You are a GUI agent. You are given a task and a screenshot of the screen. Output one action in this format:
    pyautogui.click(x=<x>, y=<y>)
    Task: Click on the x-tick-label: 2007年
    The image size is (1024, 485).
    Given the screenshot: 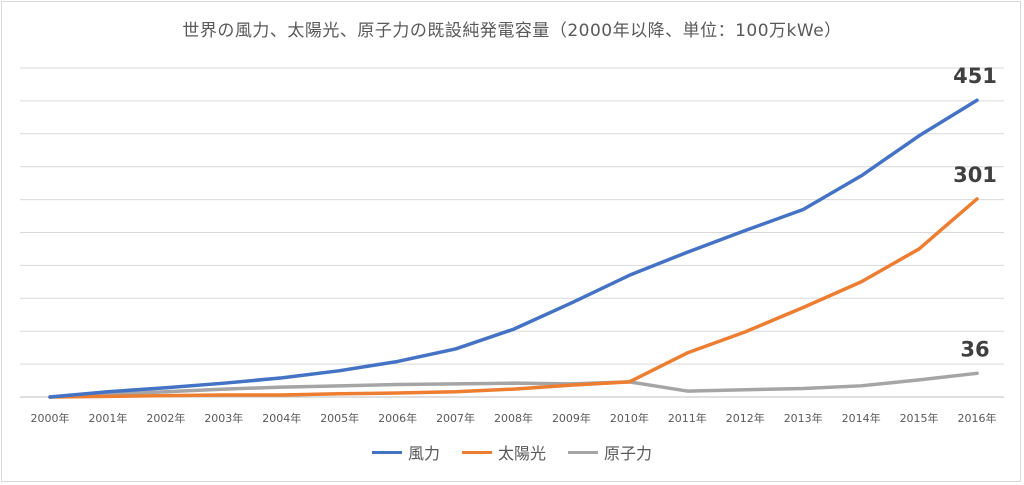 What is the action you would take?
    pyautogui.click(x=455, y=418)
    